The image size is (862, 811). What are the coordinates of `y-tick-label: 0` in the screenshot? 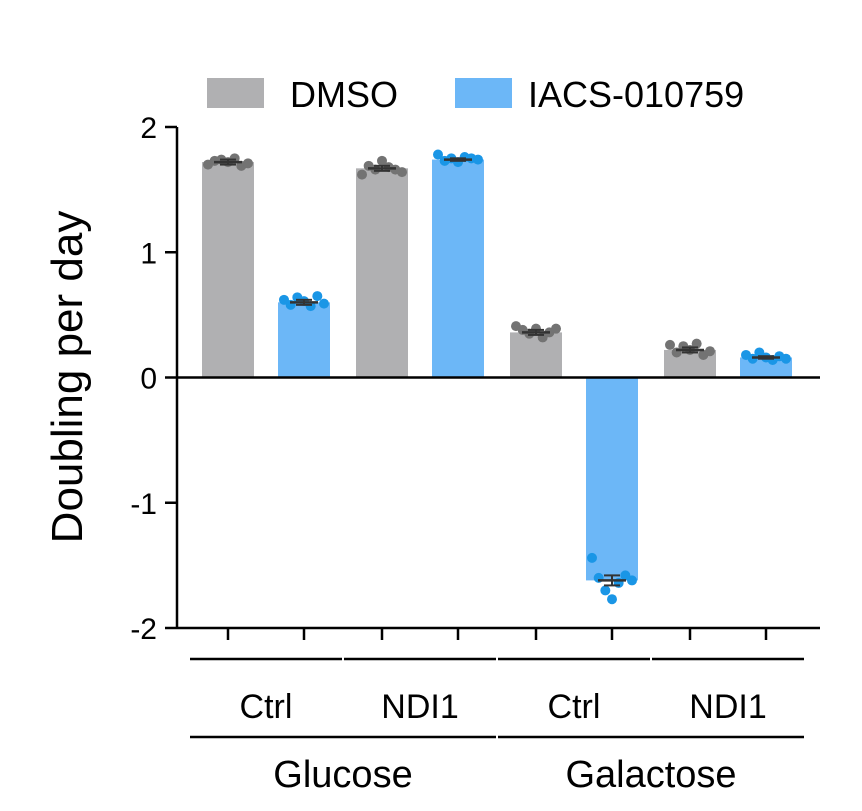 It's located at (148, 379).